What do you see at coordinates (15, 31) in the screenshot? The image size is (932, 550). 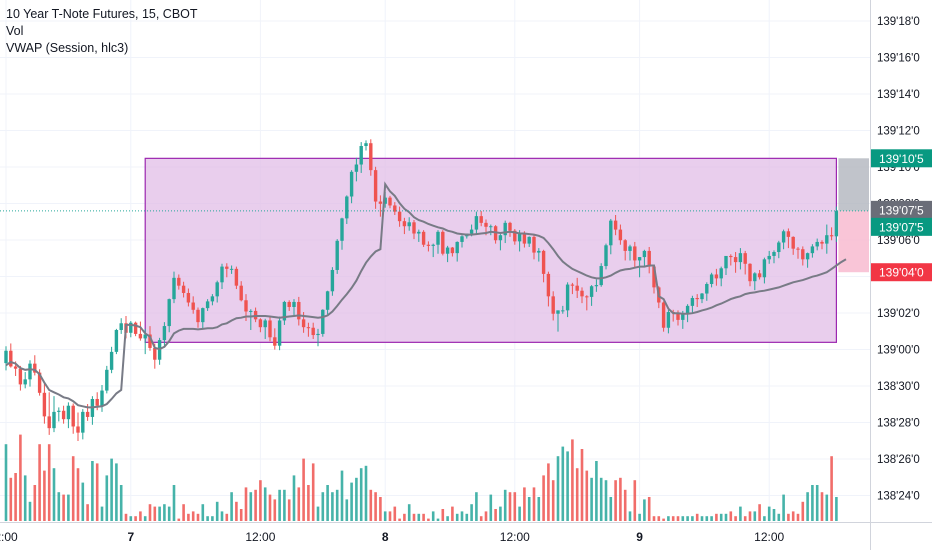 I see `legend-volume: Vol` at bounding box center [15, 31].